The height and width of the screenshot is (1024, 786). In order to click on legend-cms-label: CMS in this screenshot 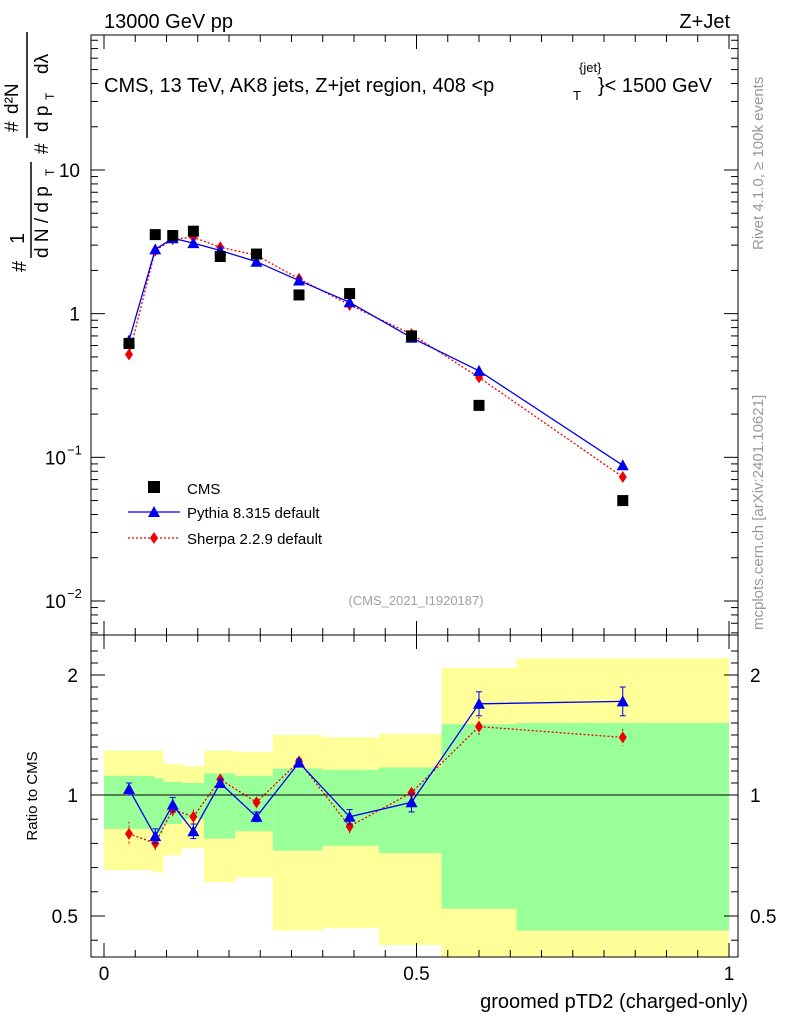, I will do `click(203, 489)`.